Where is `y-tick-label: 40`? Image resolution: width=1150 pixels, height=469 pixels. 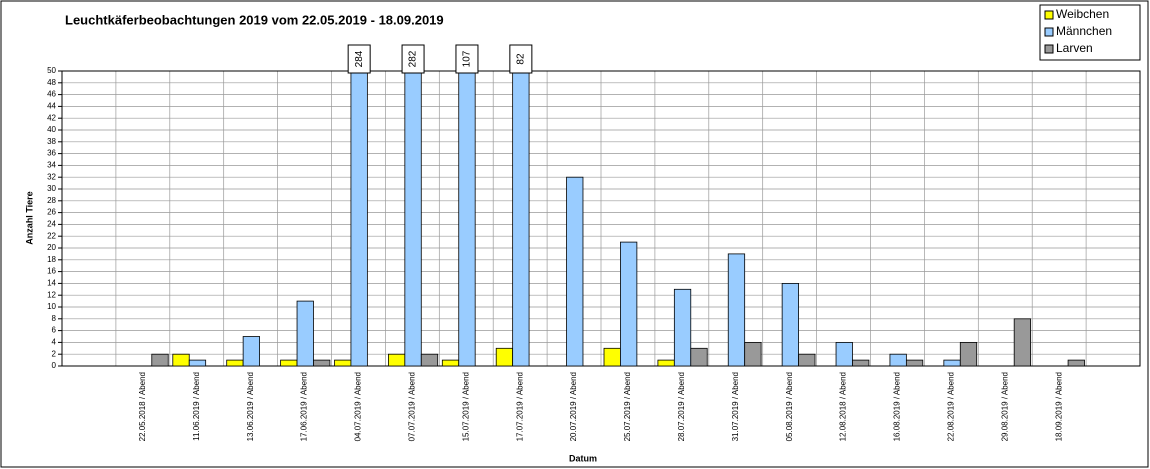
y-tick-label: 40 is located at coordinates (51, 129).